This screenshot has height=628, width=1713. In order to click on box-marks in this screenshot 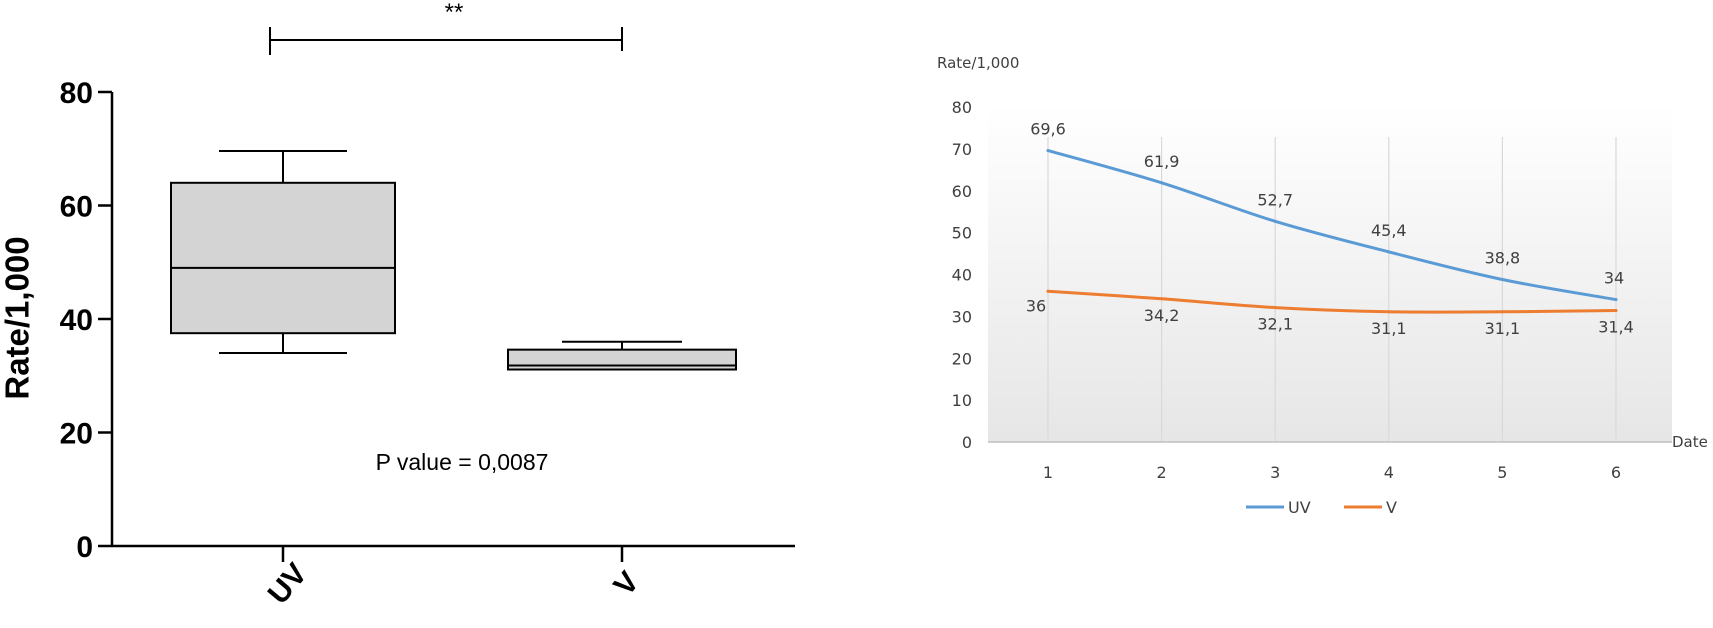, I will do `click(453, 260)`.